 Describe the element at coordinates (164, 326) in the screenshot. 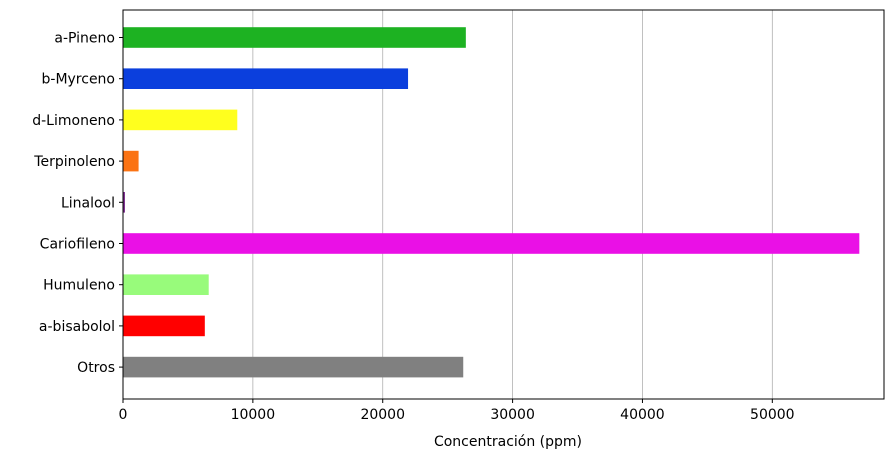

I see `bar-a-bisabolol` at that location.